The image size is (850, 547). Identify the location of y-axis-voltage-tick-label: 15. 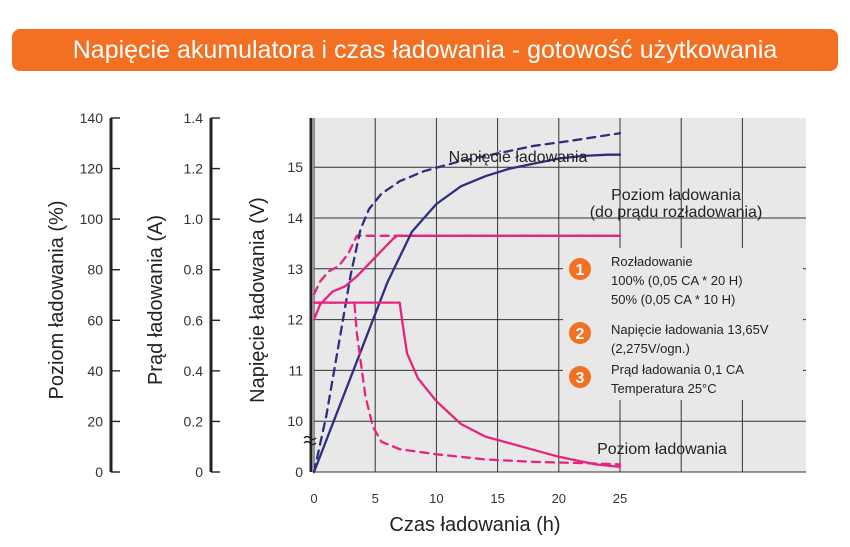
(295, 167).